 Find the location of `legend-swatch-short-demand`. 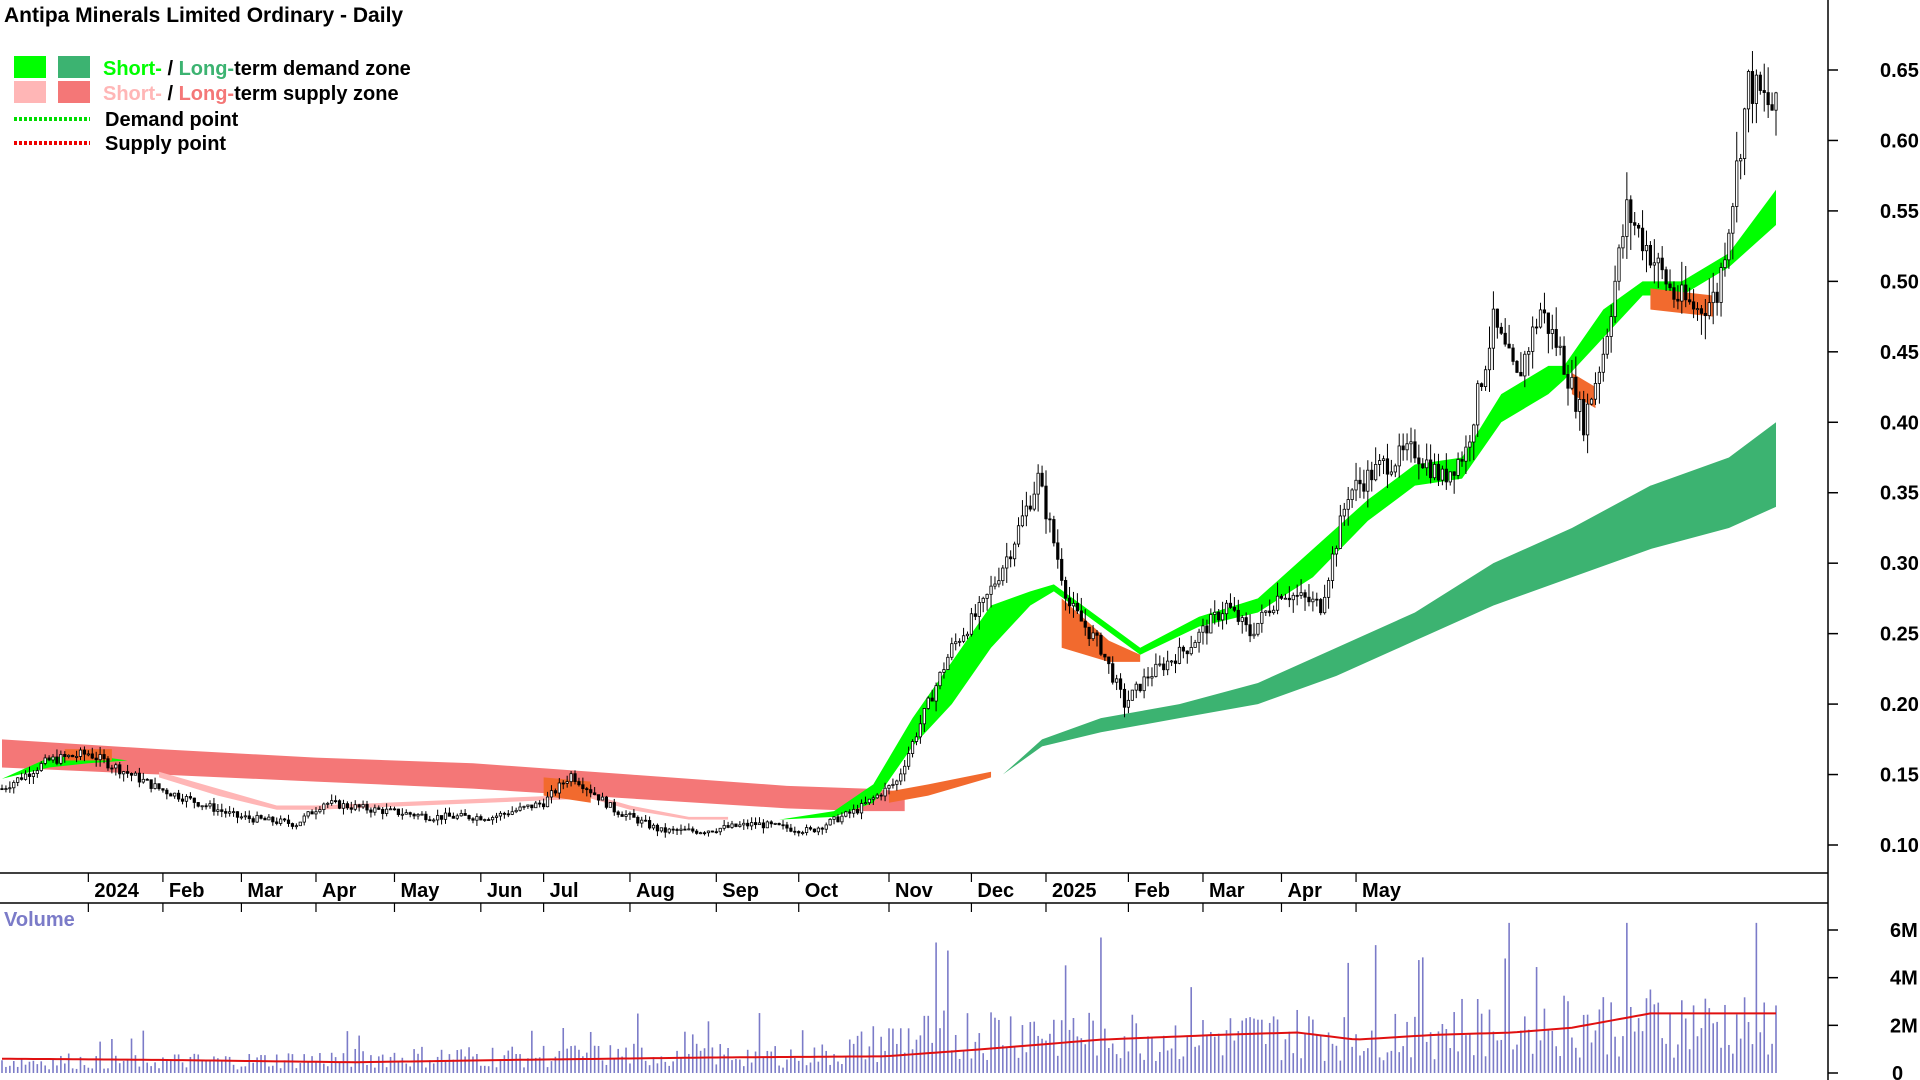

legend-swatch-short-demand is located at coordinates (30, 67).